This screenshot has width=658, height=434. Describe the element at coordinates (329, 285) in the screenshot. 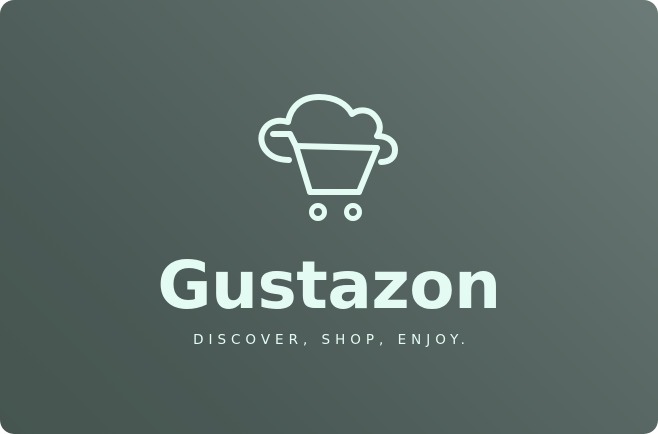

I see `brand-name: Gustazon` at that location.